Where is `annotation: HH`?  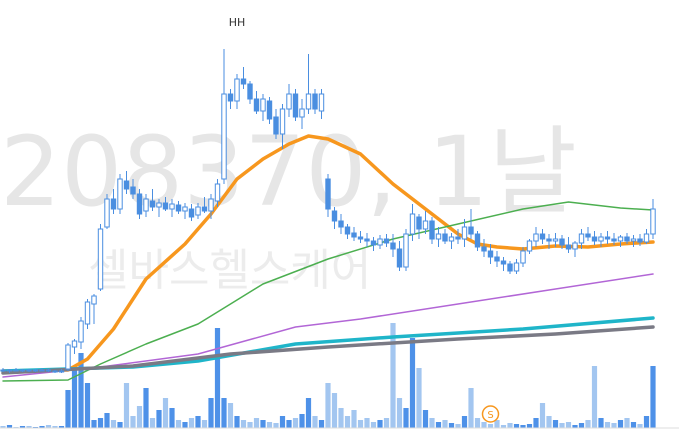 annotation: HH is located at coordinates (237, 22).